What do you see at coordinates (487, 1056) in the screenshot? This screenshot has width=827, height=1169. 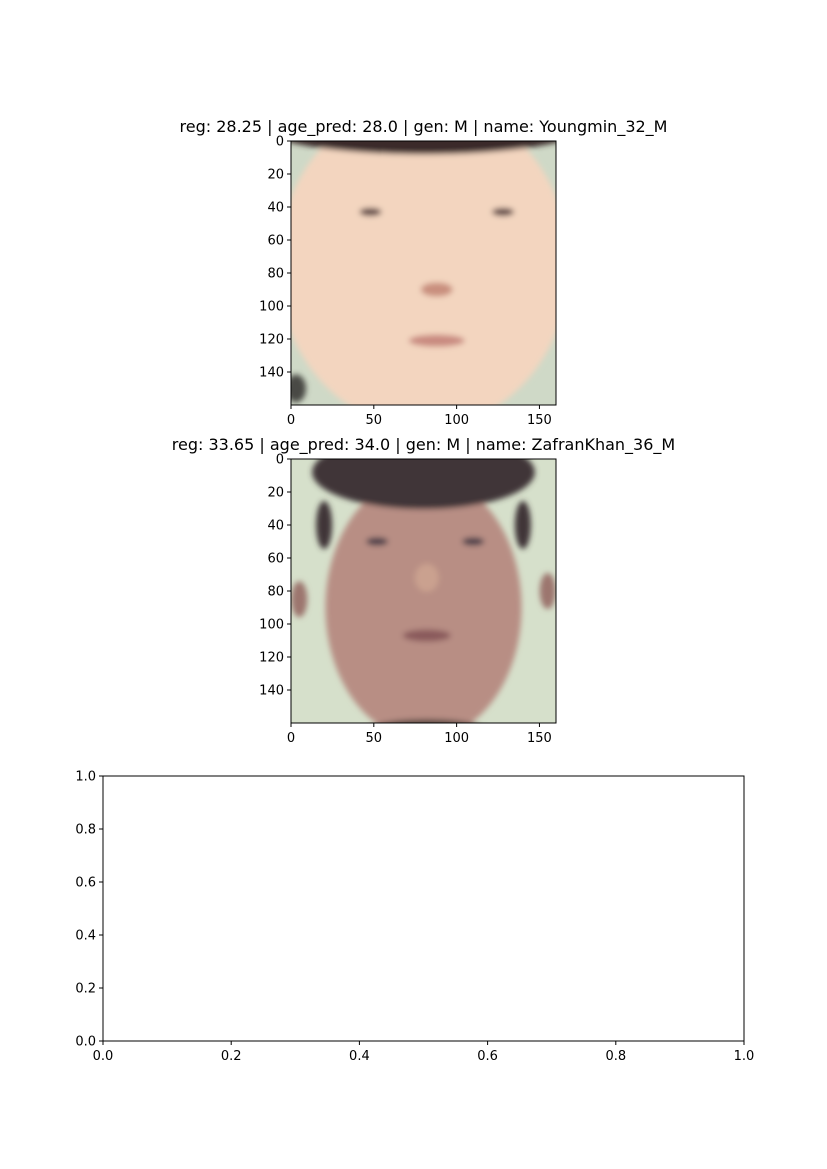 I see `x-tick-label: 0.6` at bounding box center [487, 1056].